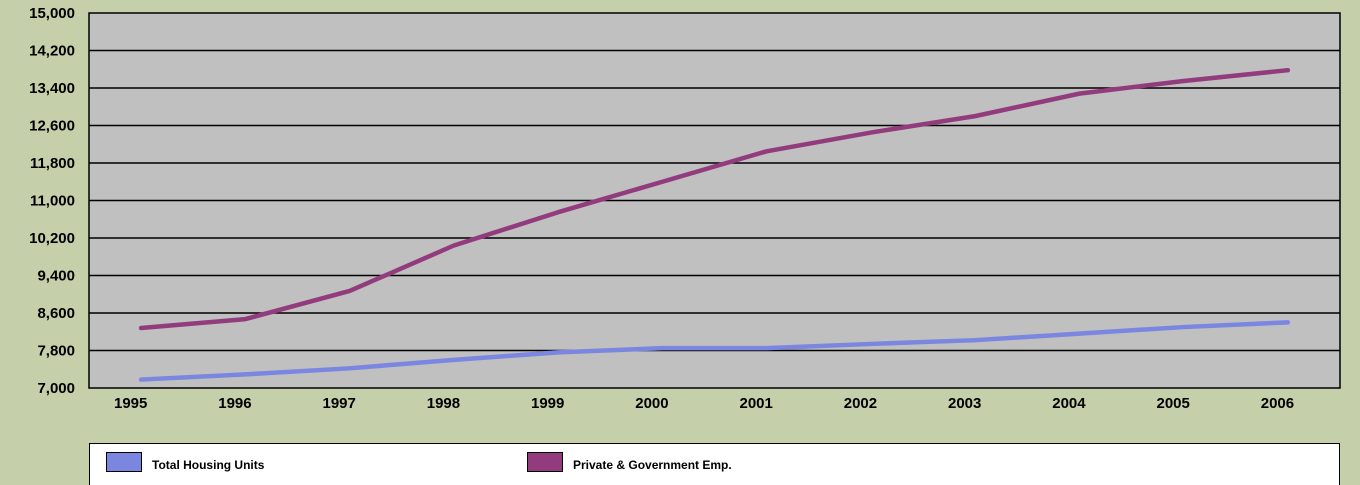  What do you see at coordinates (1173, 403) in the screenshot?
I see `x-tick-label: 2005` at bounding box center [1173, 403].